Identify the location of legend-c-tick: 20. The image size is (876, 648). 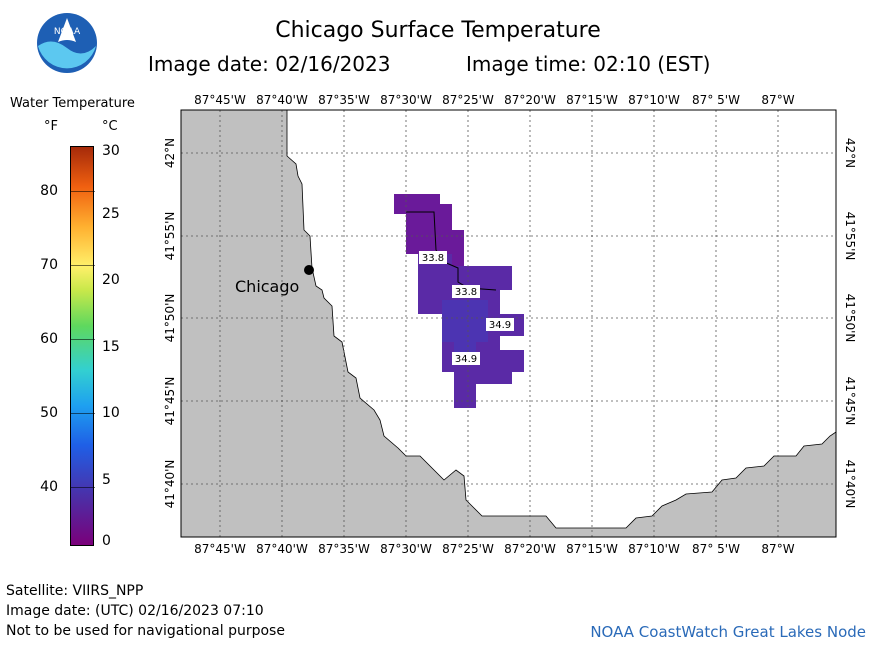
(111, 280).